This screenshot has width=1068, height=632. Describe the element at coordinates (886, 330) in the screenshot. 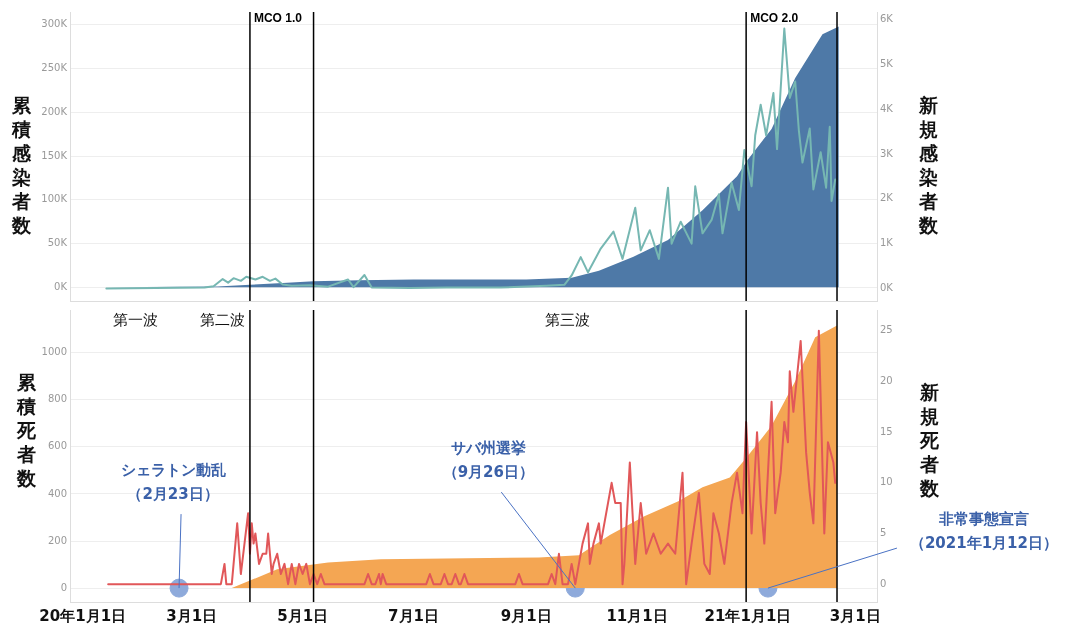

I see `y2-tick-label: 25` at that location.